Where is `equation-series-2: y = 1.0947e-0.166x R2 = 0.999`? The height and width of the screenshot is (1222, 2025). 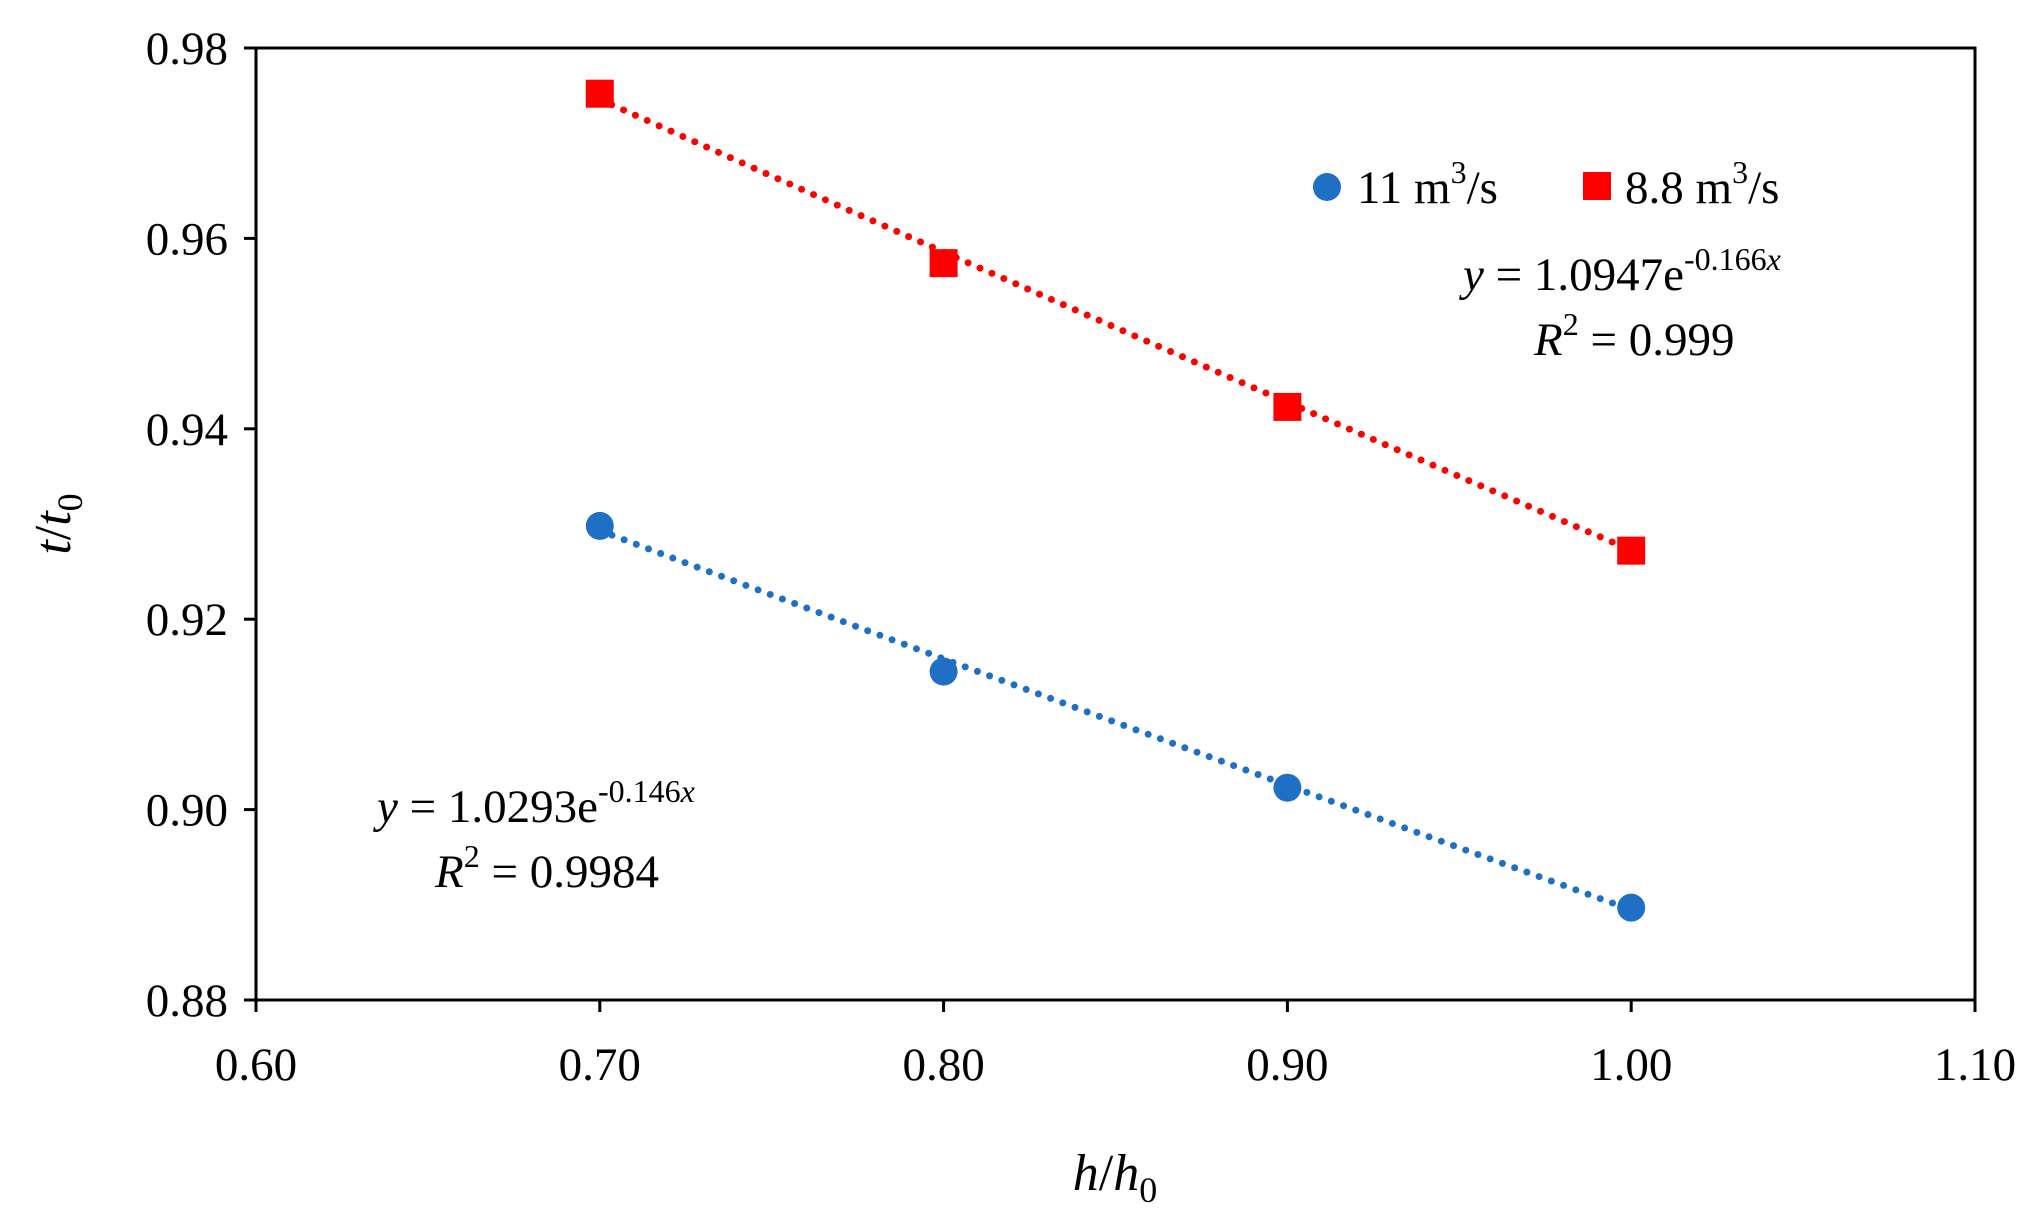
equation-series-2: y = 1.0947e-0.166x R2 = 0.999 is located at coordinates (1620, 303).